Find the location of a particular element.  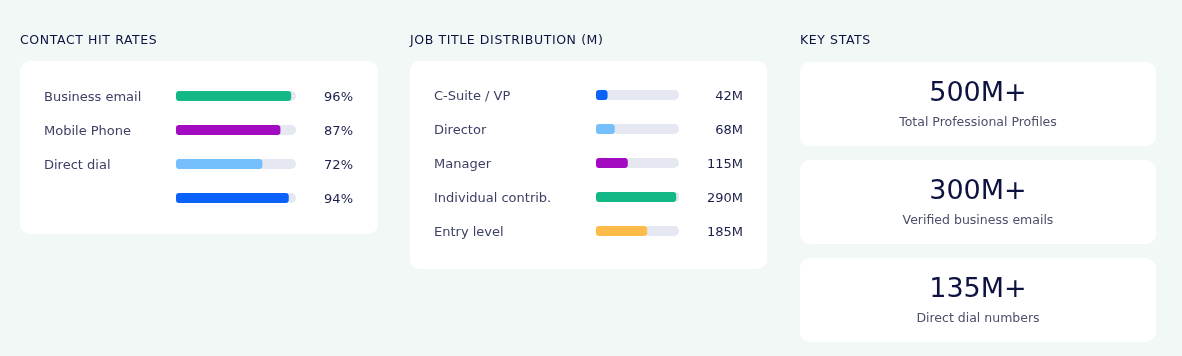

chart-title: CONTACT HIT RATES is located at coordinates (89, 39).